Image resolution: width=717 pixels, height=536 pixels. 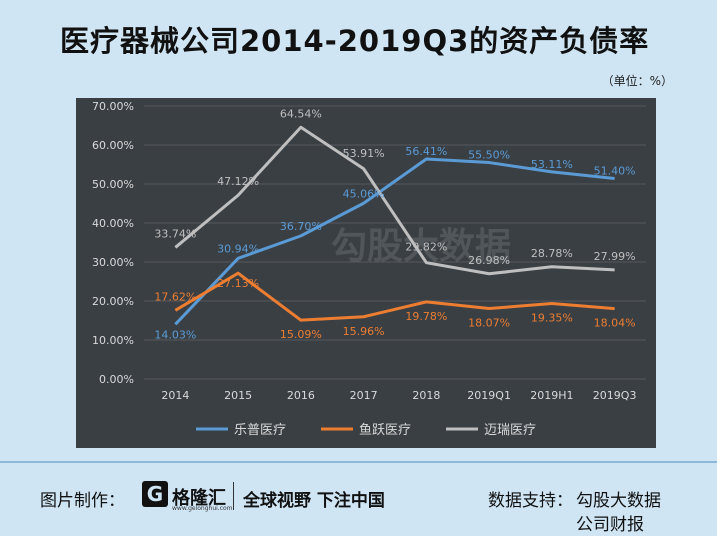 I want to click on legend-label: 鱼跃医疗, so click(x=385, y=430).